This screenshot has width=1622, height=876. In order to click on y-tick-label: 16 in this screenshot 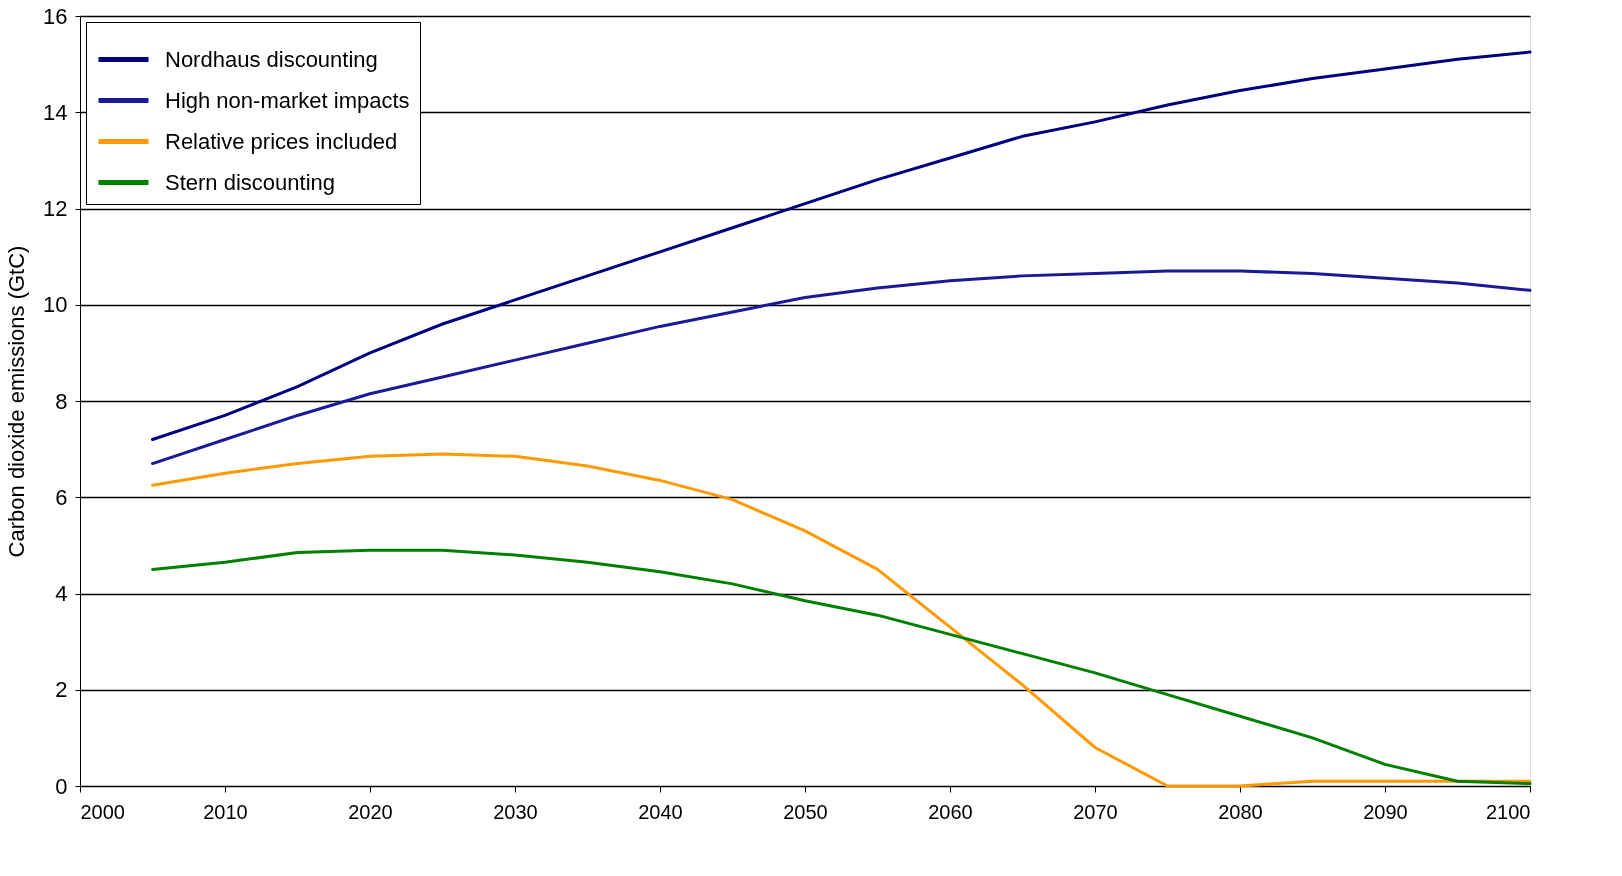, I will do `click(55, 16)`.